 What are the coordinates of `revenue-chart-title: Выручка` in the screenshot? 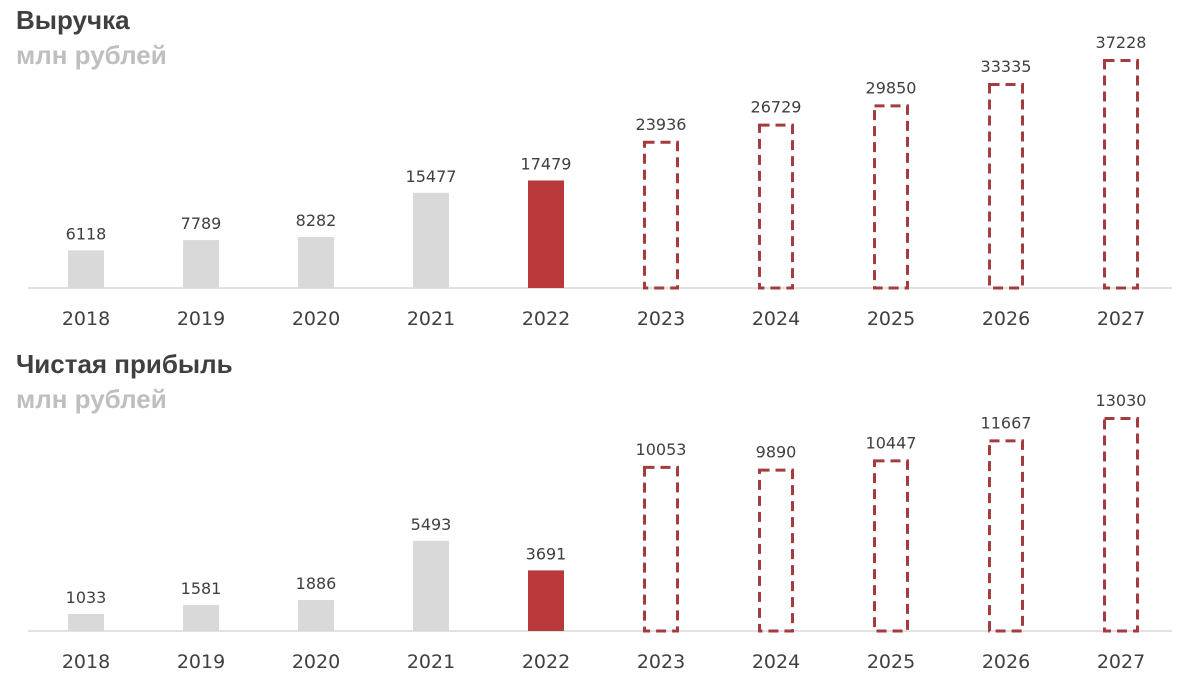 It's located at (73, 20).